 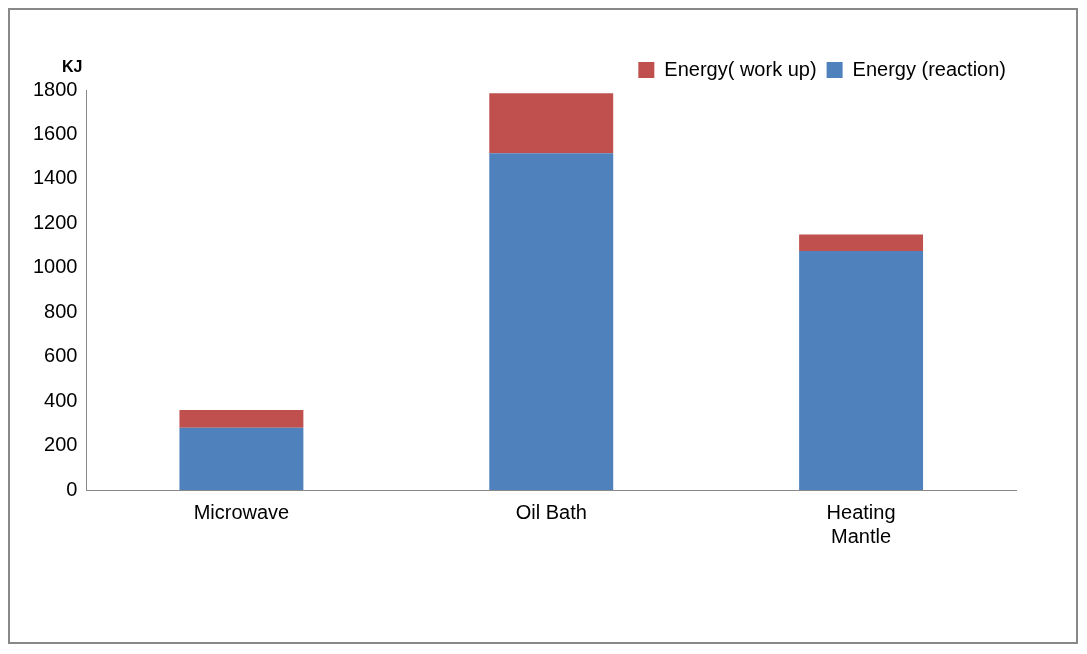 I want to click on y-tick-label: 1000, so click(x=55, y=266).